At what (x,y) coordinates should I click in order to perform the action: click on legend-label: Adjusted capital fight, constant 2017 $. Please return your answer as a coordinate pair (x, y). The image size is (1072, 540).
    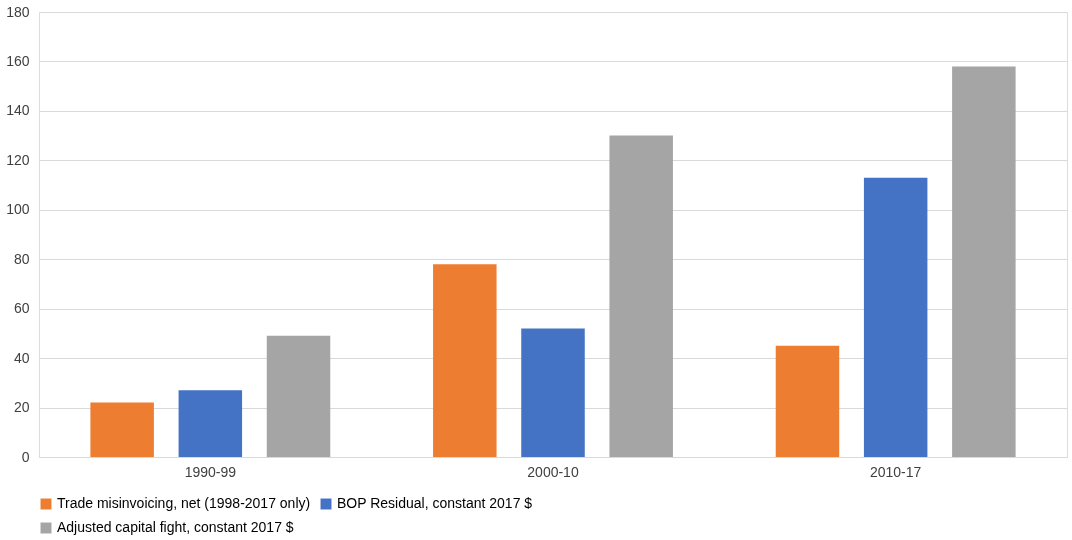
    Looking at the image, I should click on (175, 527).